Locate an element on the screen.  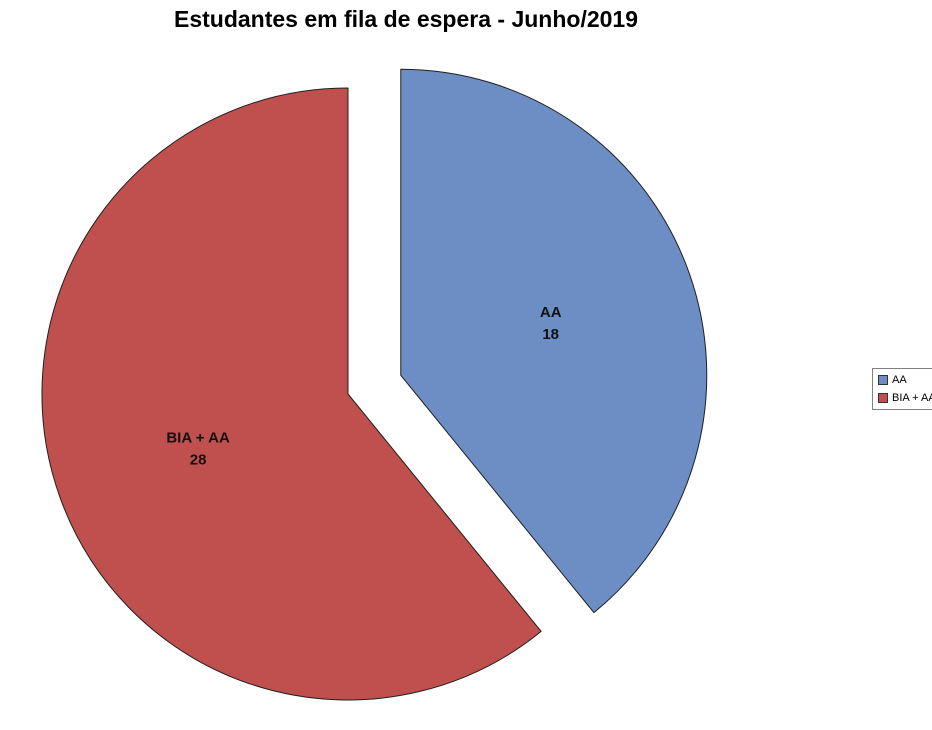
legend-label: AA is located at coordinates (899, 380).